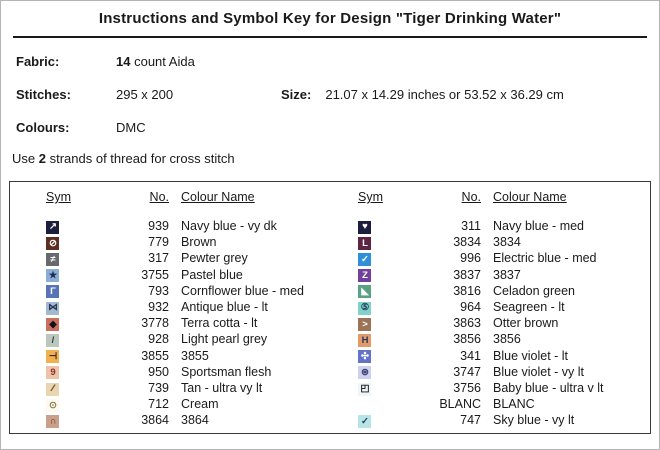  What do you see at coordinates (507, 339) in the screenshot?
I see `colour-name: 3856` at bounding box center [507, 339].